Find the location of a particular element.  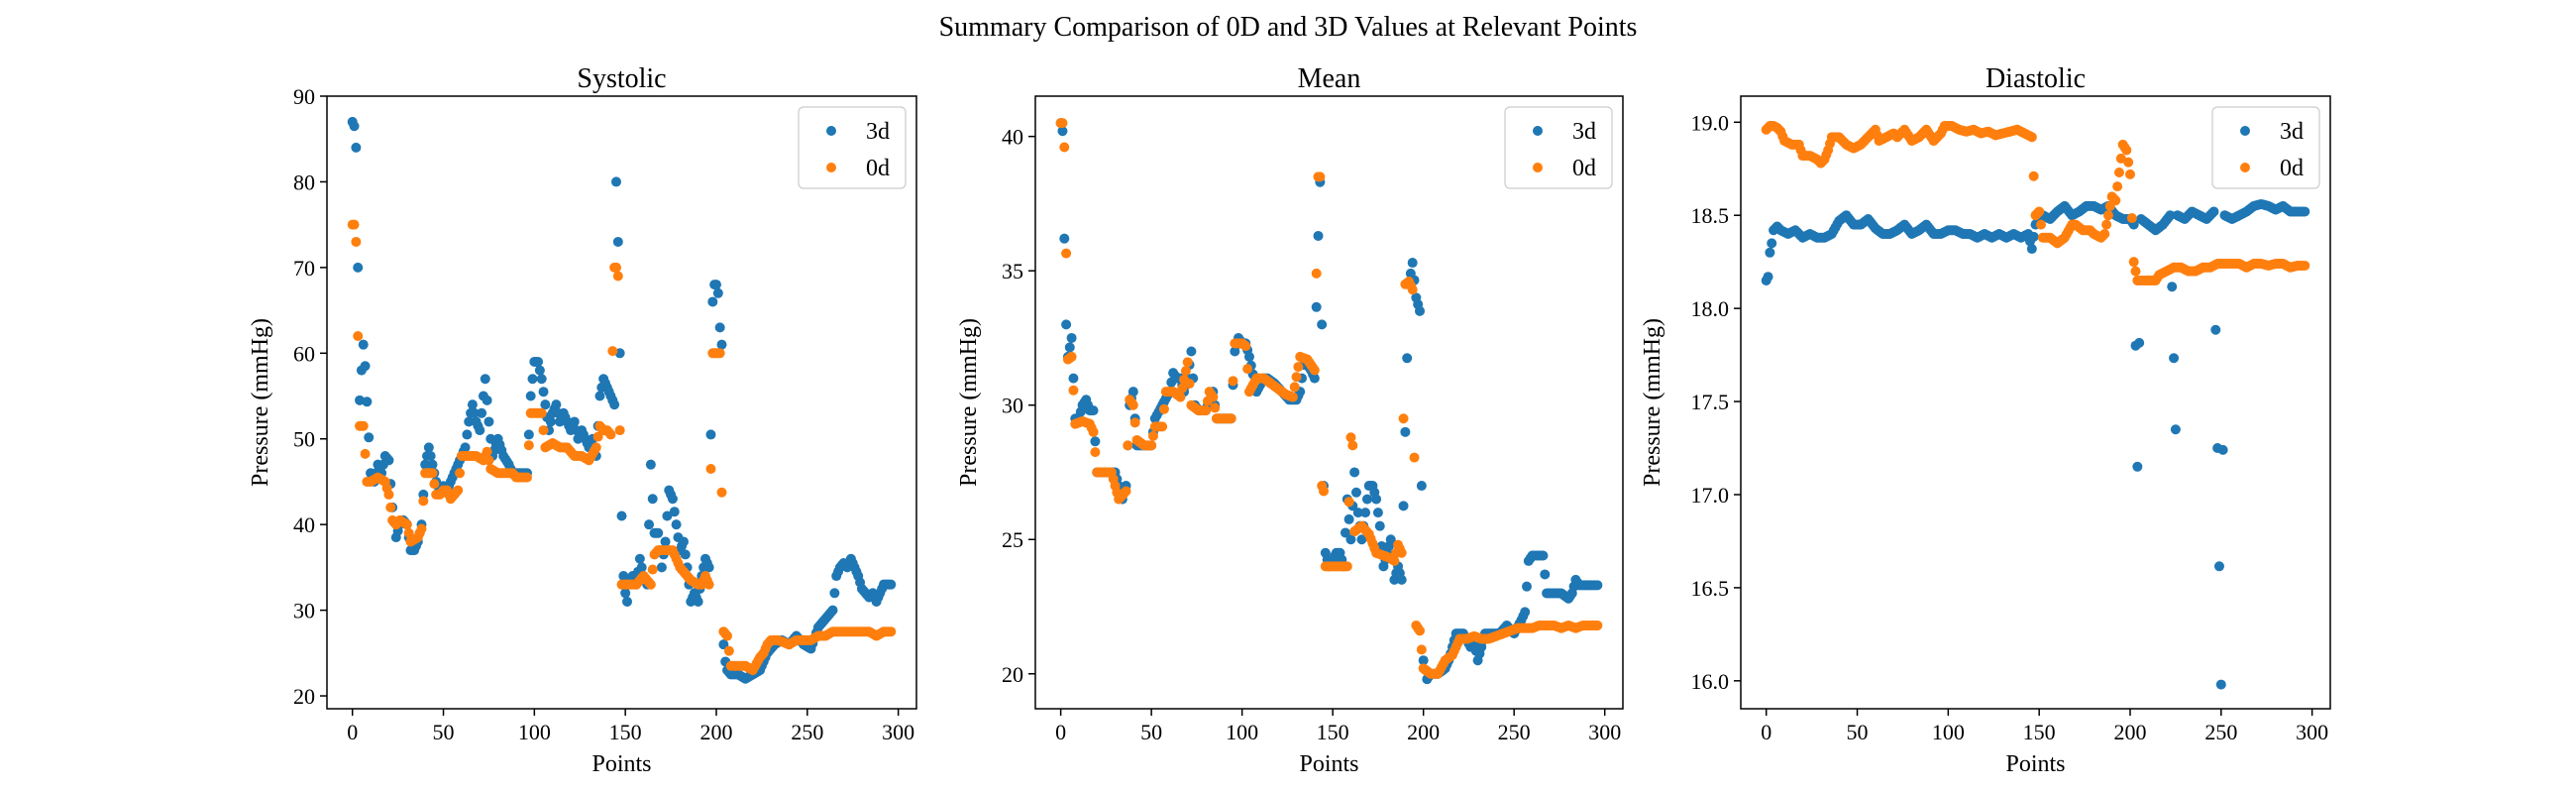

y-tick-label: 40 is located at coordinates (1012, 137).